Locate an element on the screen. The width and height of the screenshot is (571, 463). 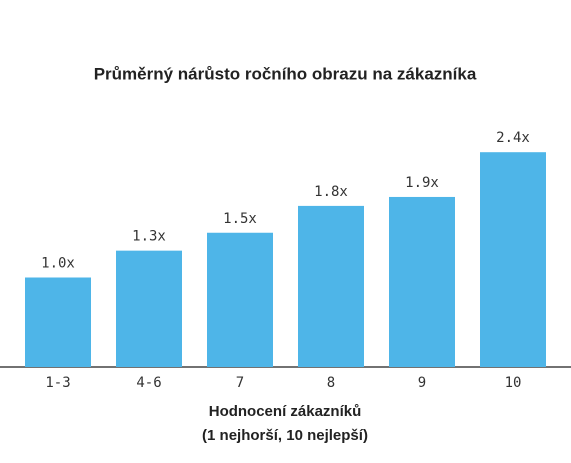
x-tick-label: 9 is located at coordinates (422, 383).